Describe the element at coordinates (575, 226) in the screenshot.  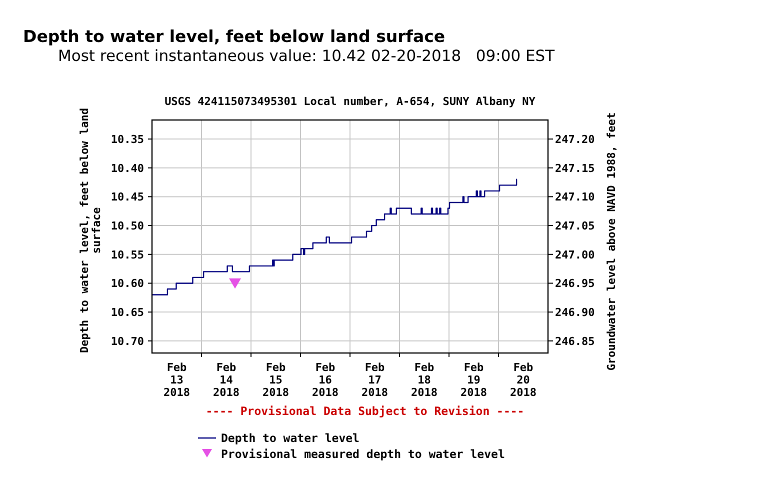
I see `y2-tick-label: 247.05` at that location.